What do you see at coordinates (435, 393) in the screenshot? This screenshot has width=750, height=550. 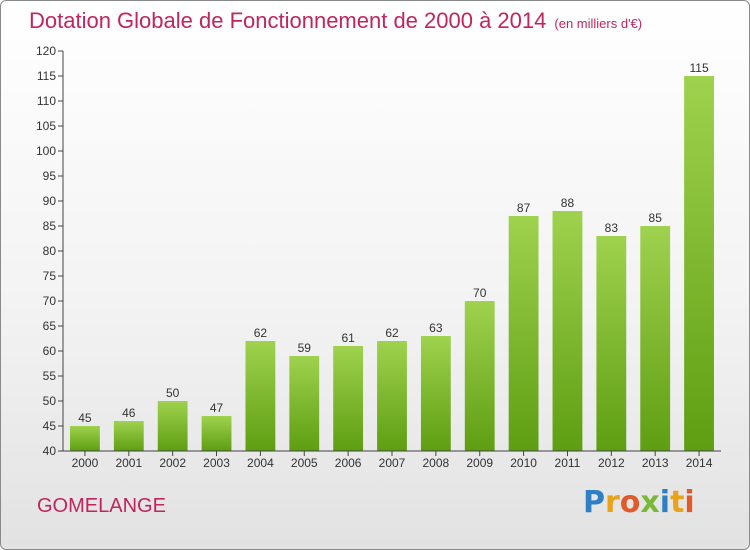 I see `bar-2008` at bounding box center [435, 393].